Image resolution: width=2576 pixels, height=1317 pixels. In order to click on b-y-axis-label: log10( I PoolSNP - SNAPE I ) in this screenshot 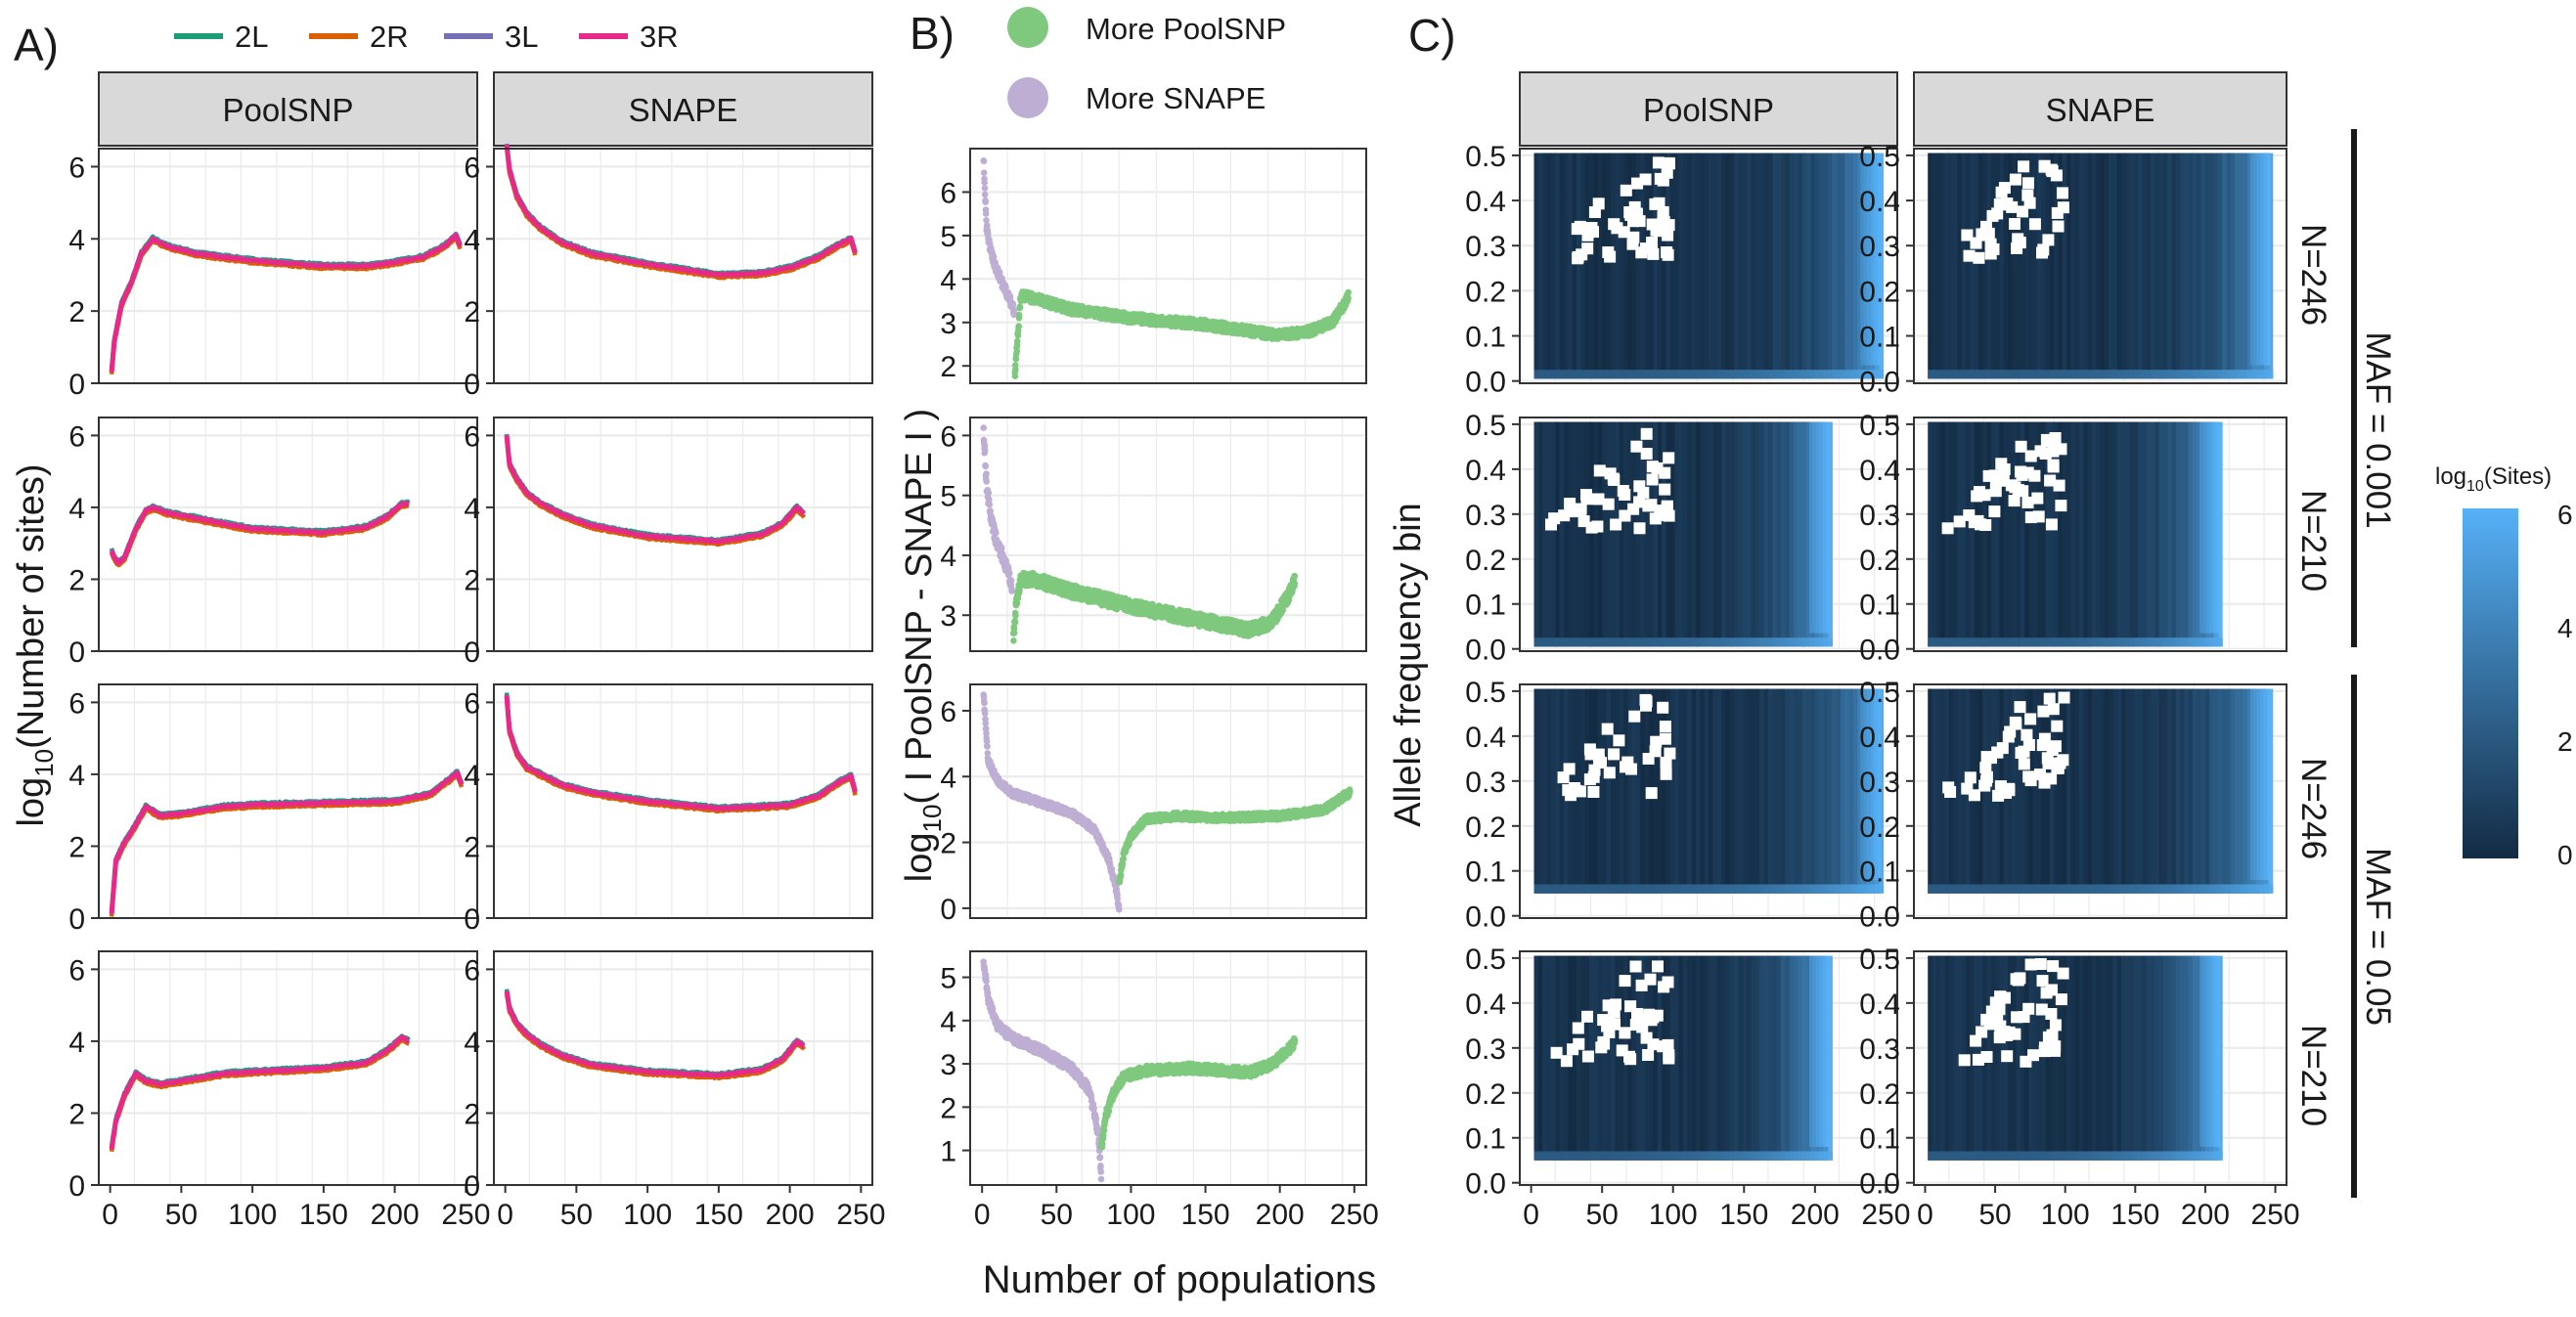, I will do `click(923, 645)`.